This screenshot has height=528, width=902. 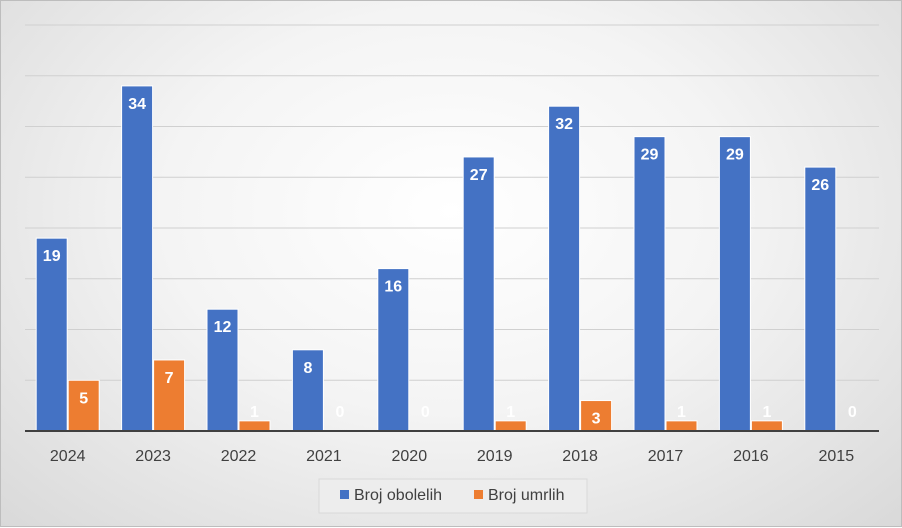 I want to click on x-tick-label: 2020, so click(x=410, y=456).